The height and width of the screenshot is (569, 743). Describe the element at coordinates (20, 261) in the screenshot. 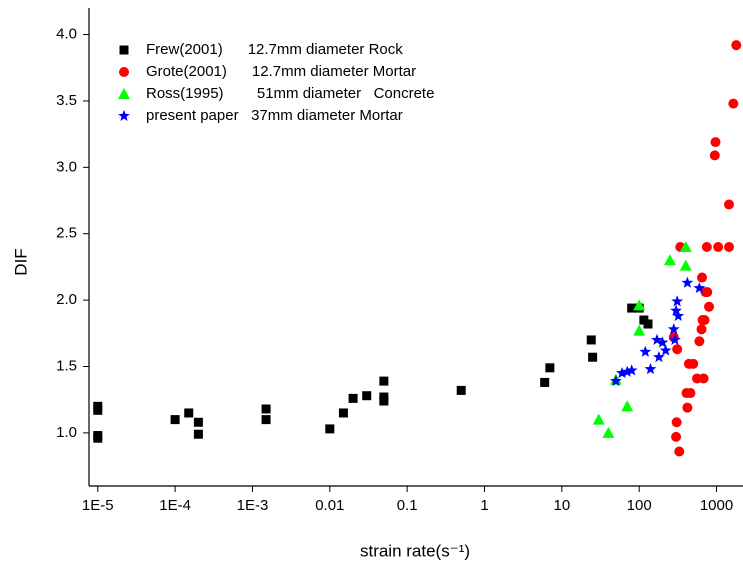

I see `y-axis-title: DIF` at that location.